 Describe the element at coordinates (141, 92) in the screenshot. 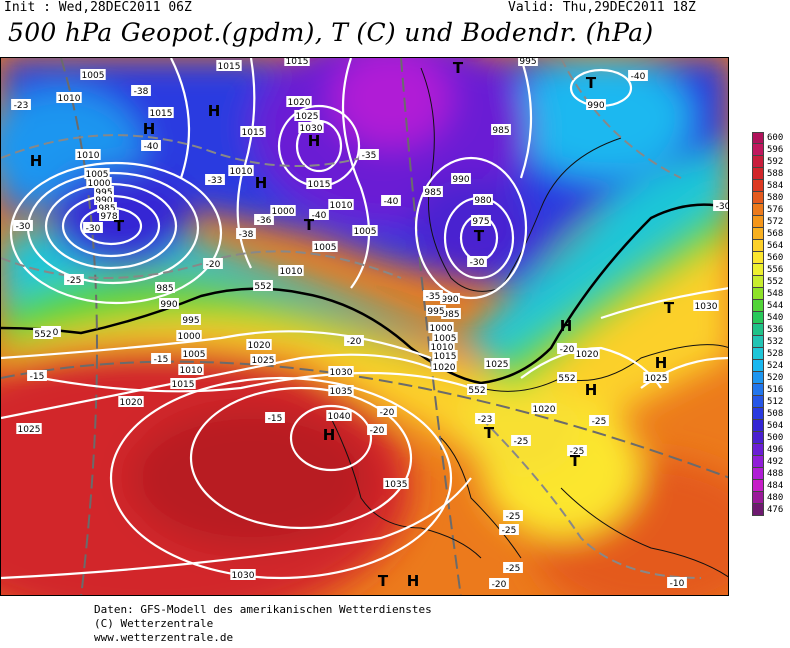

I see `svg-text: -38` at that location.